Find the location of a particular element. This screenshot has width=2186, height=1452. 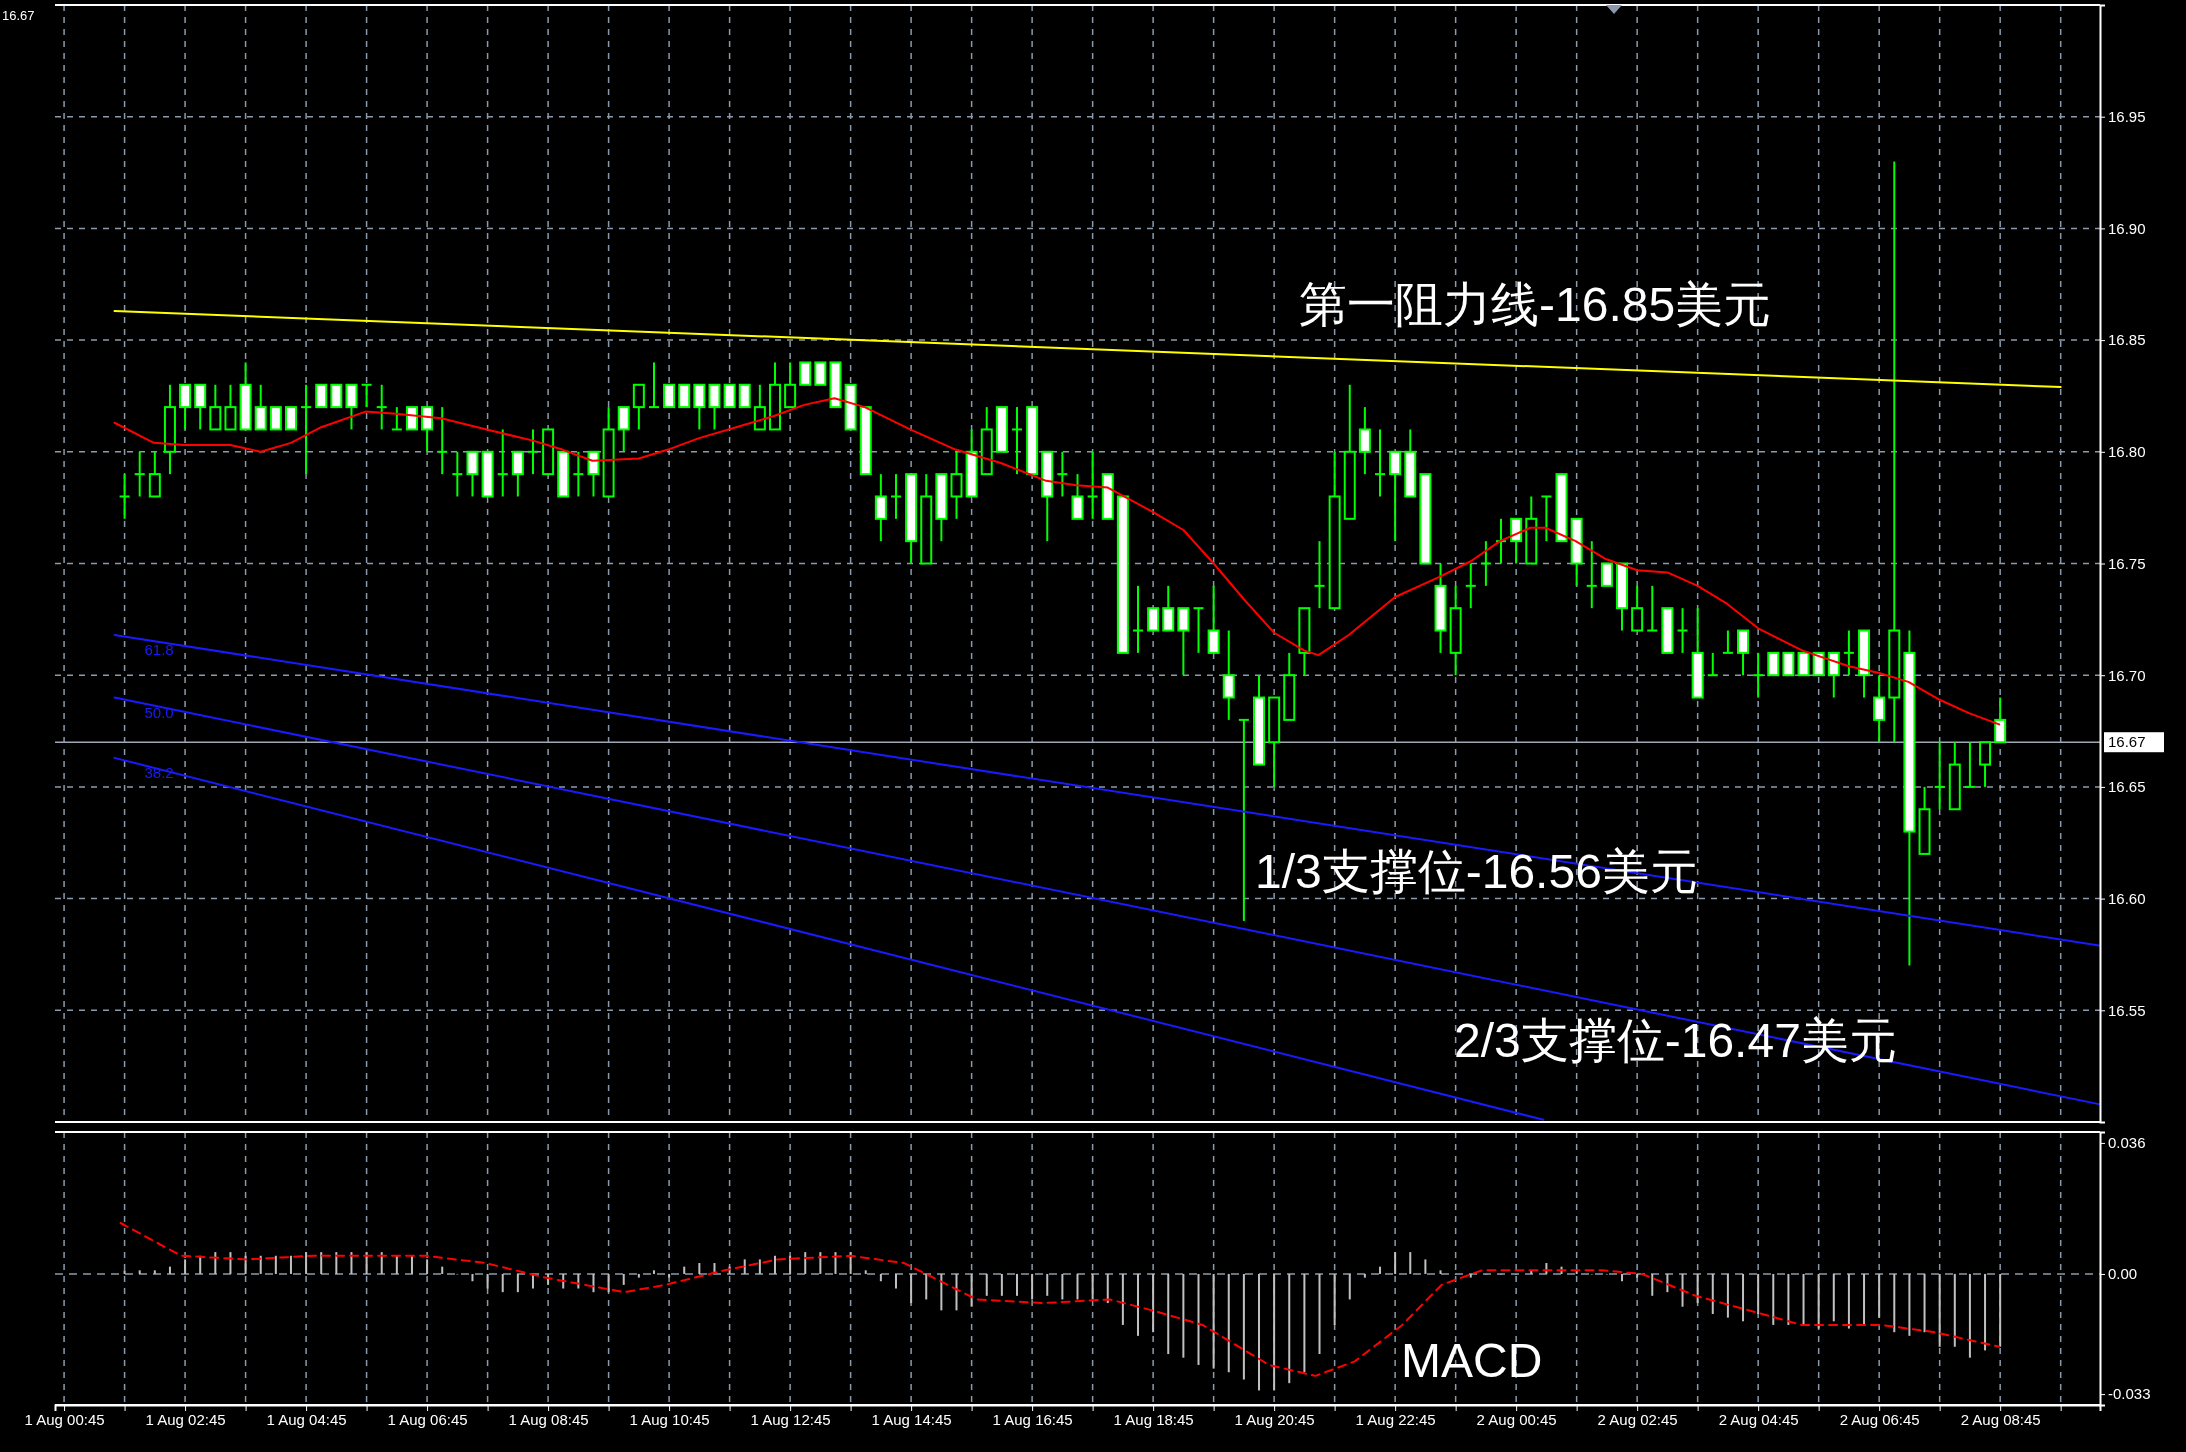

ref-line-label: 16.67 is located at coordinates (2127, 742).